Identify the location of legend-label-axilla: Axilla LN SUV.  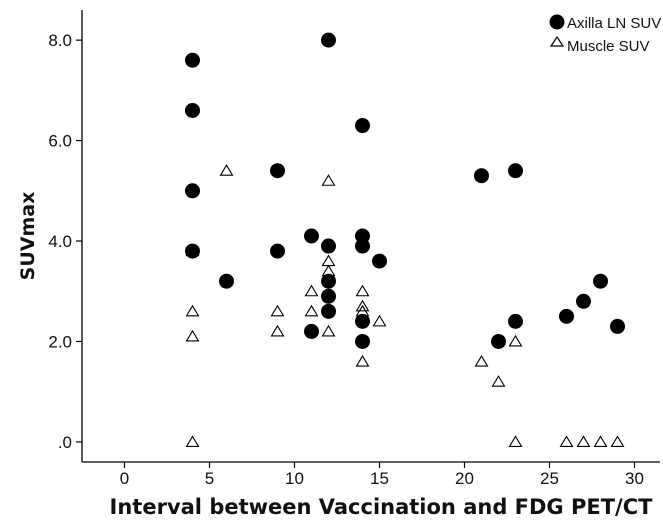
(614, 23).